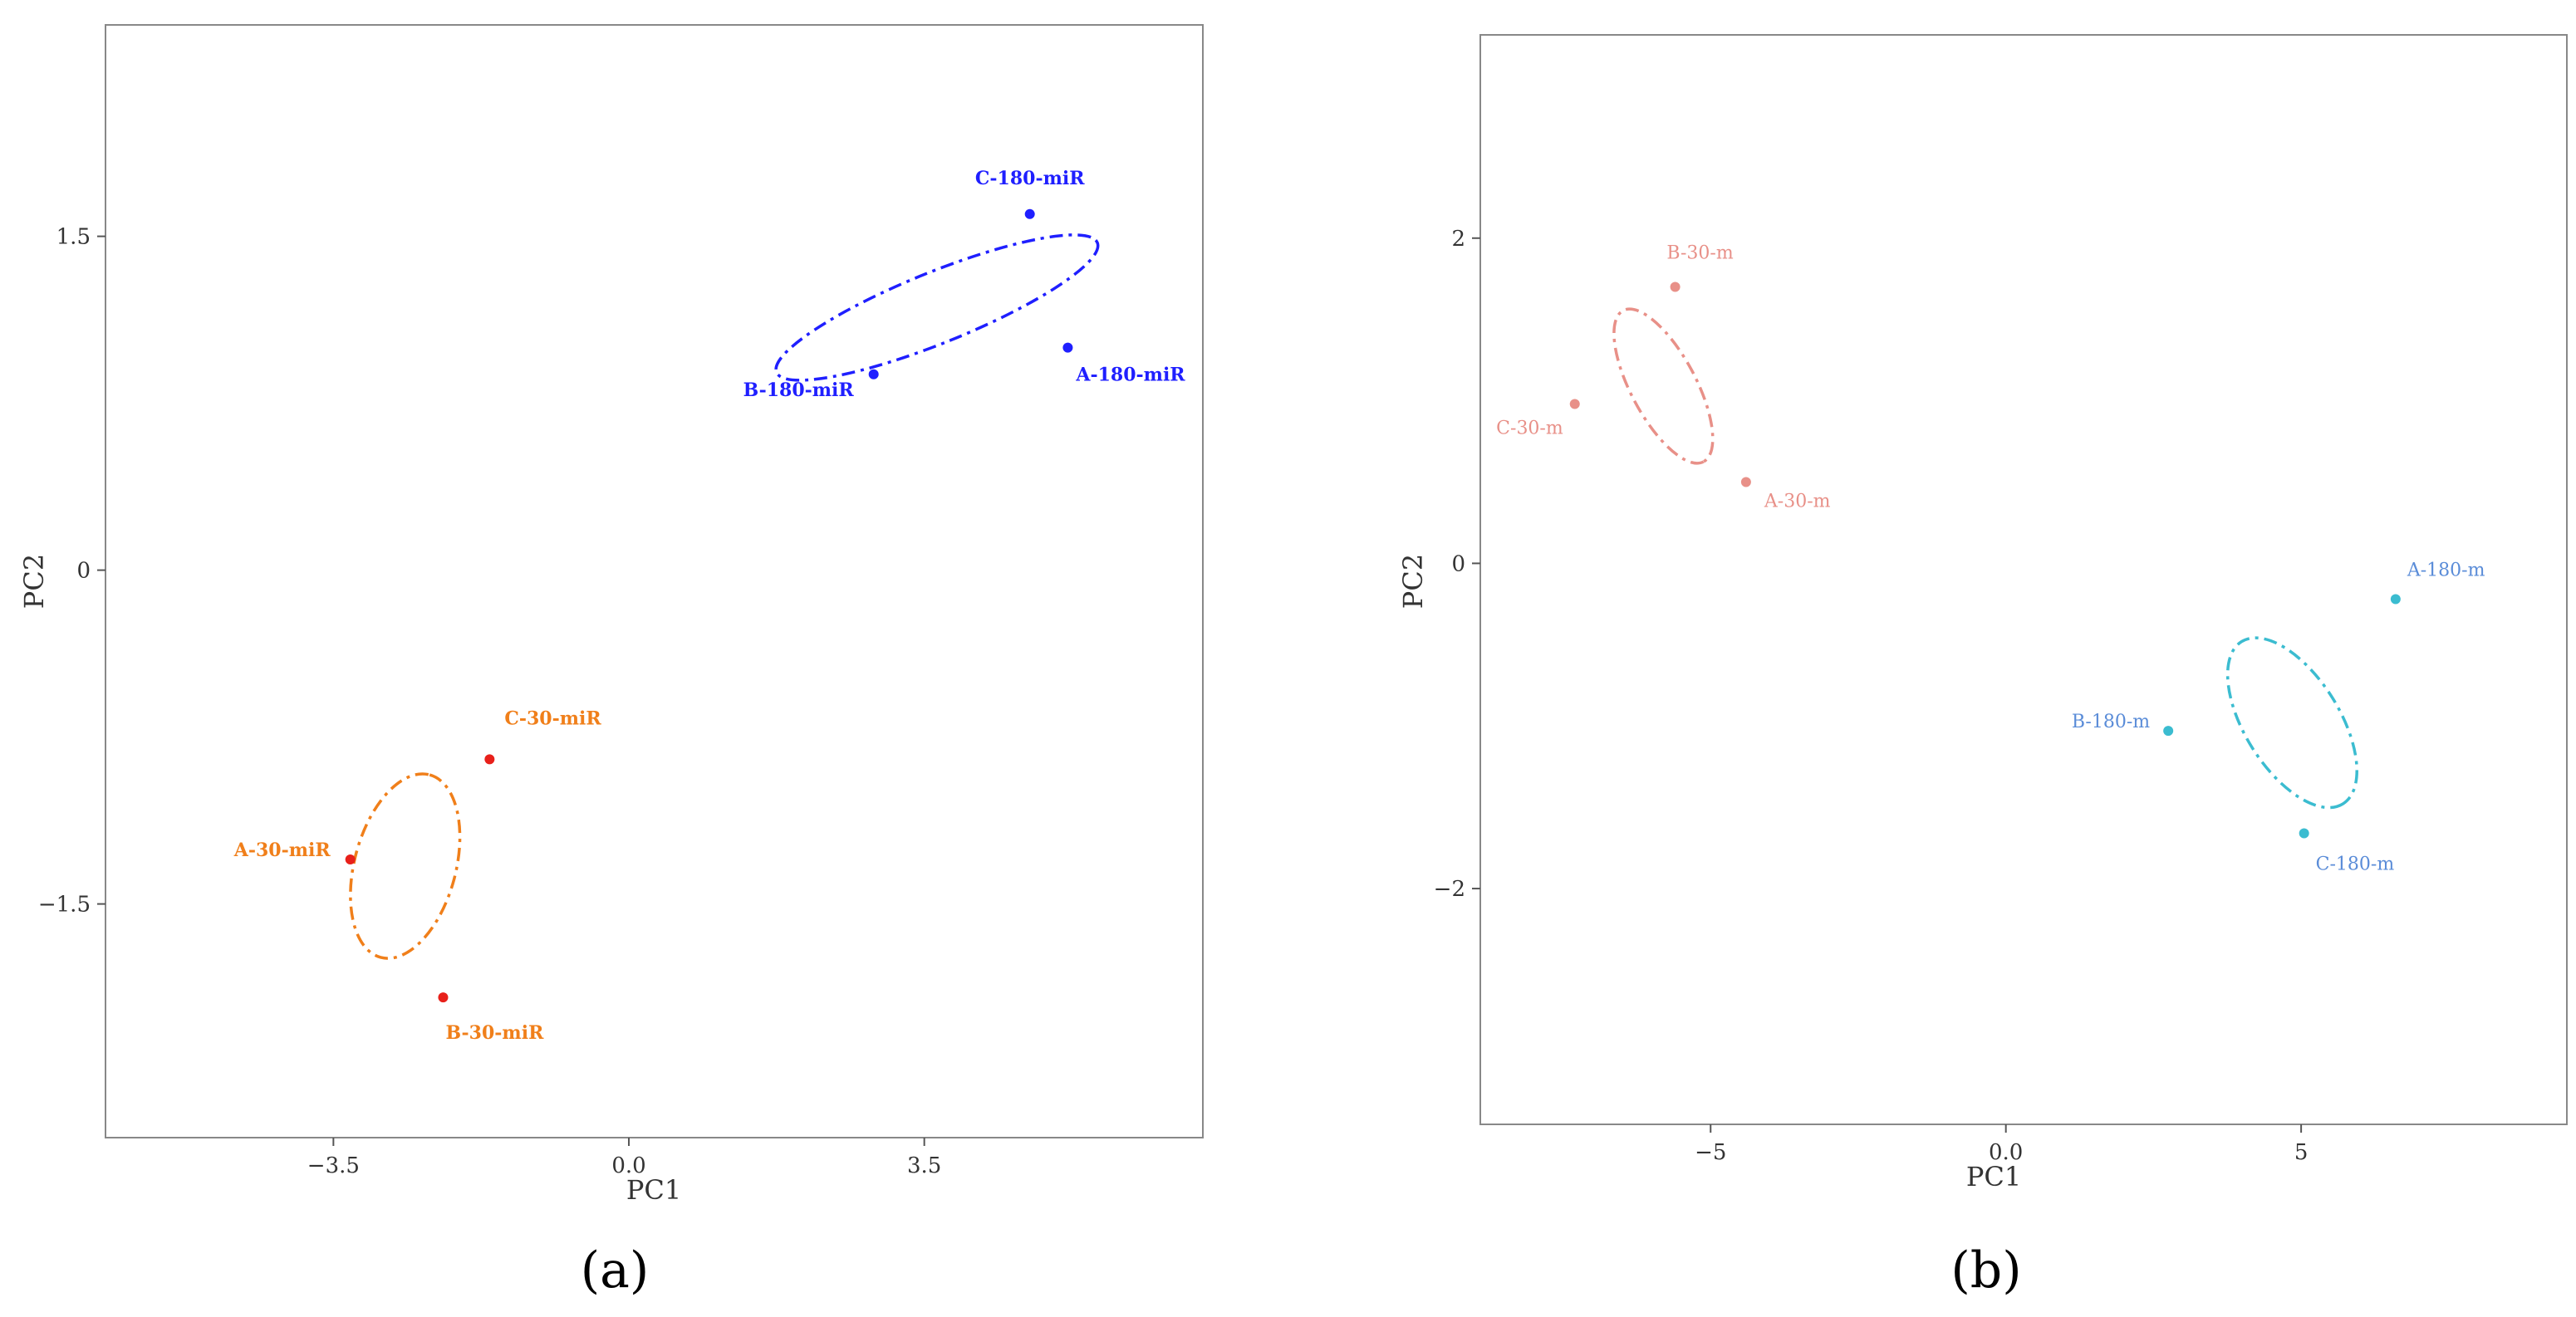  What do you see at coordinates (1529, 429) in the screenshot?
I see `point-label: C-30-m` at bounding box center [1529, 429].